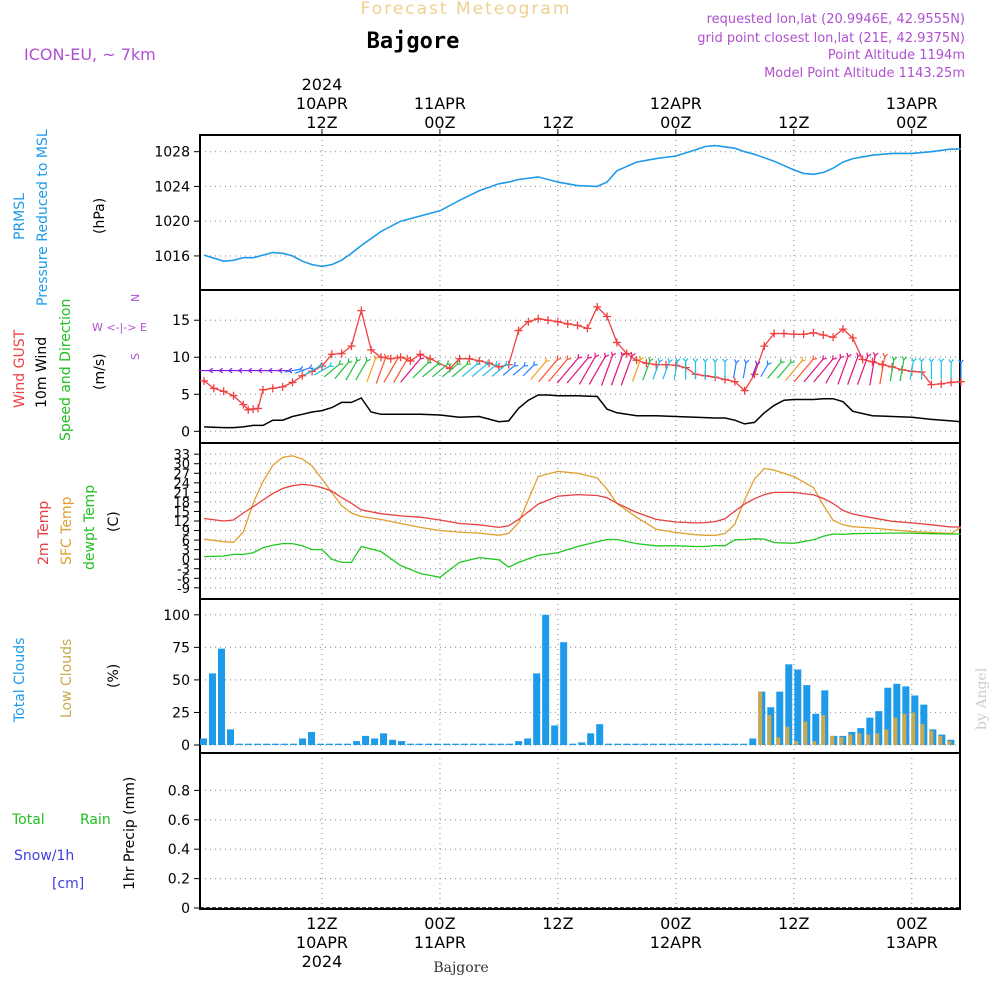 This screenshot has width=1000, height=1000. I want to click on bottom-time-label: 12Z, so click(557, 923).